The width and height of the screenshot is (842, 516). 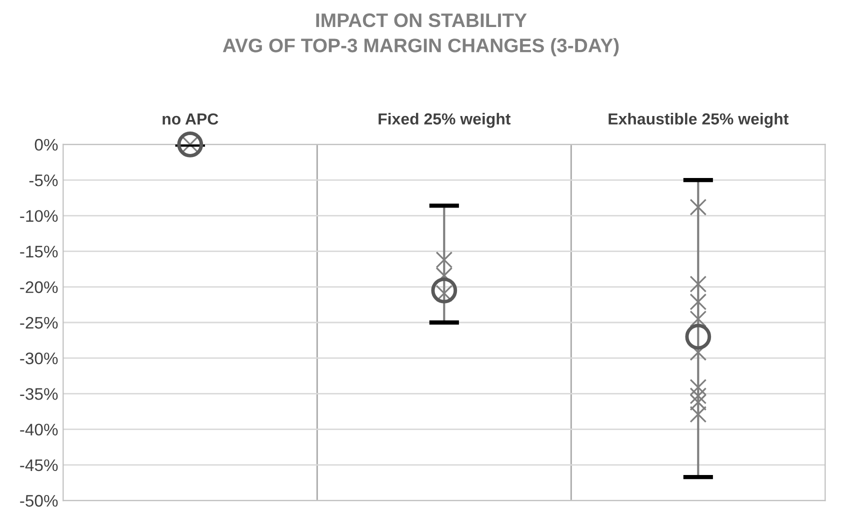 What do you see at coordinates (39, 358) in the screenshot?
I see `y-tick-label: -30%` at bounding box center [39, 358].